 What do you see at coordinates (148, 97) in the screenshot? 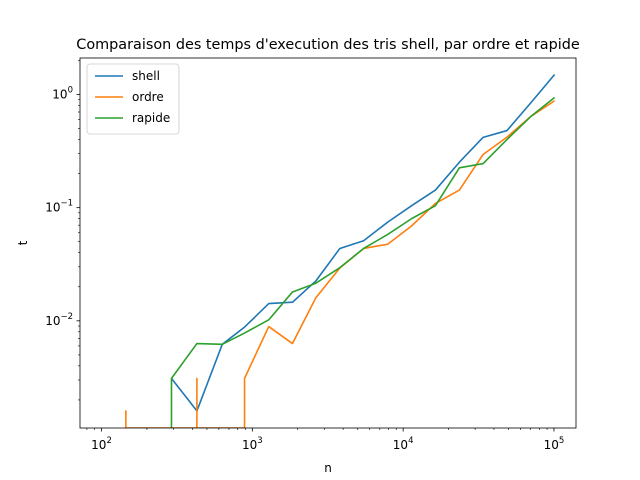
I see `legend-label-ordre: ordre` at bounding box center [148, 97].